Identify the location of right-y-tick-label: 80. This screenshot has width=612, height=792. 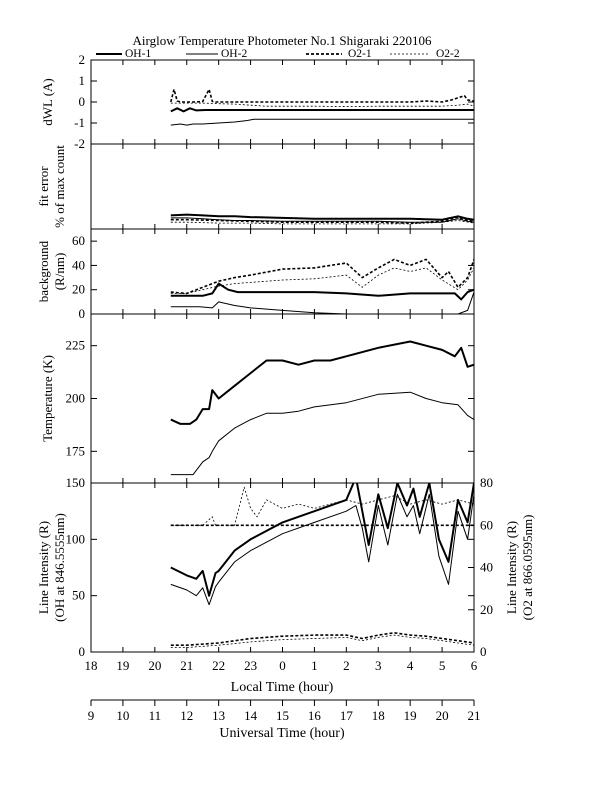
(486, 482).